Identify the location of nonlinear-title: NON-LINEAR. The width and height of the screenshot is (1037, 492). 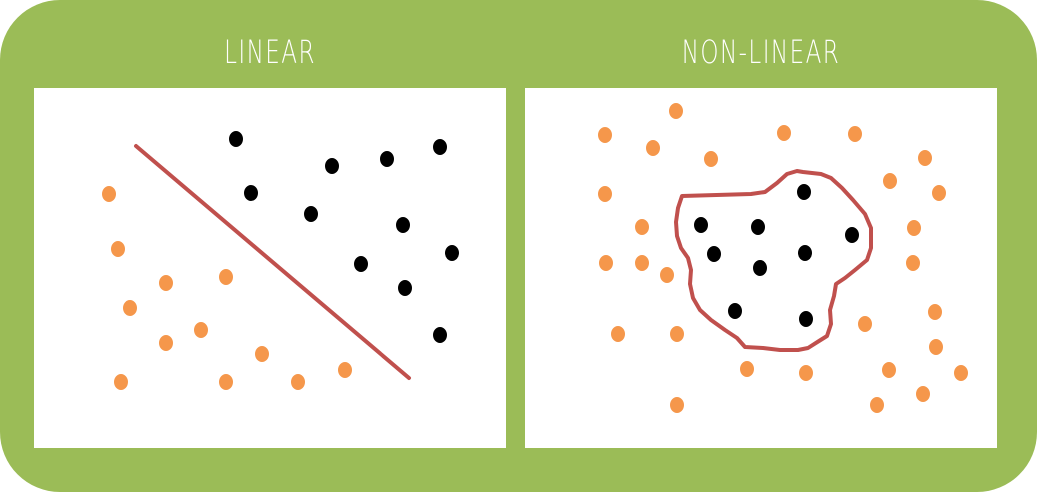
(761, 52).